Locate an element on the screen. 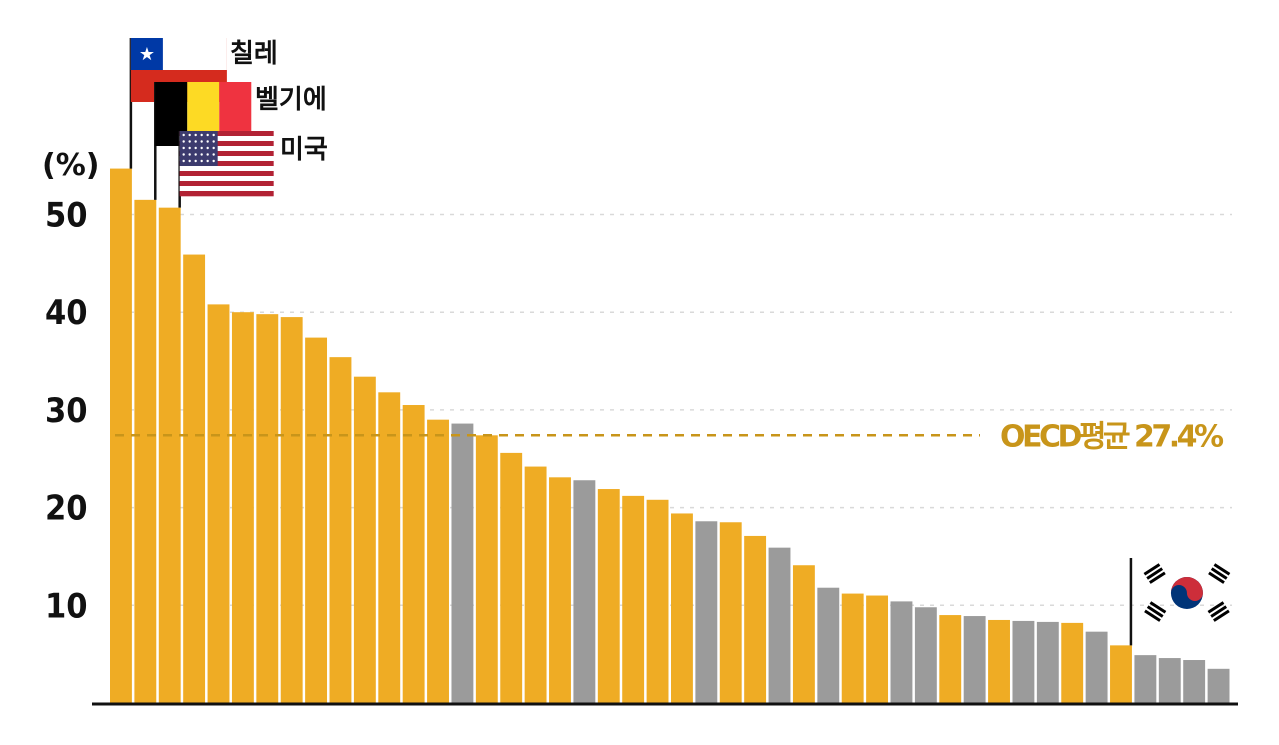 Image resolution: width=1279 pixels, height=745 pixels. country-label: 칠레 is located at coordinates (254, 54).